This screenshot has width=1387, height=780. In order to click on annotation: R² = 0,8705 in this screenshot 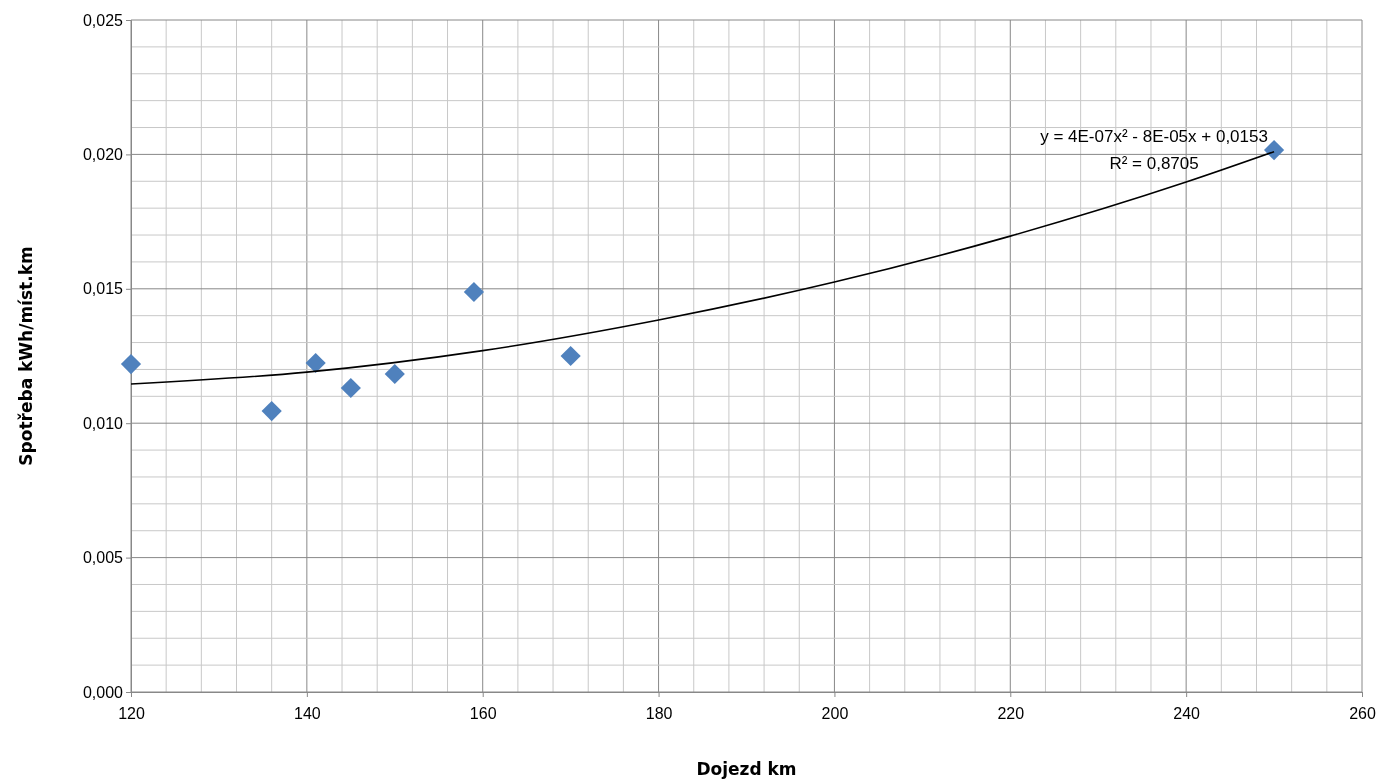, I will do `click(1154, 163)`.